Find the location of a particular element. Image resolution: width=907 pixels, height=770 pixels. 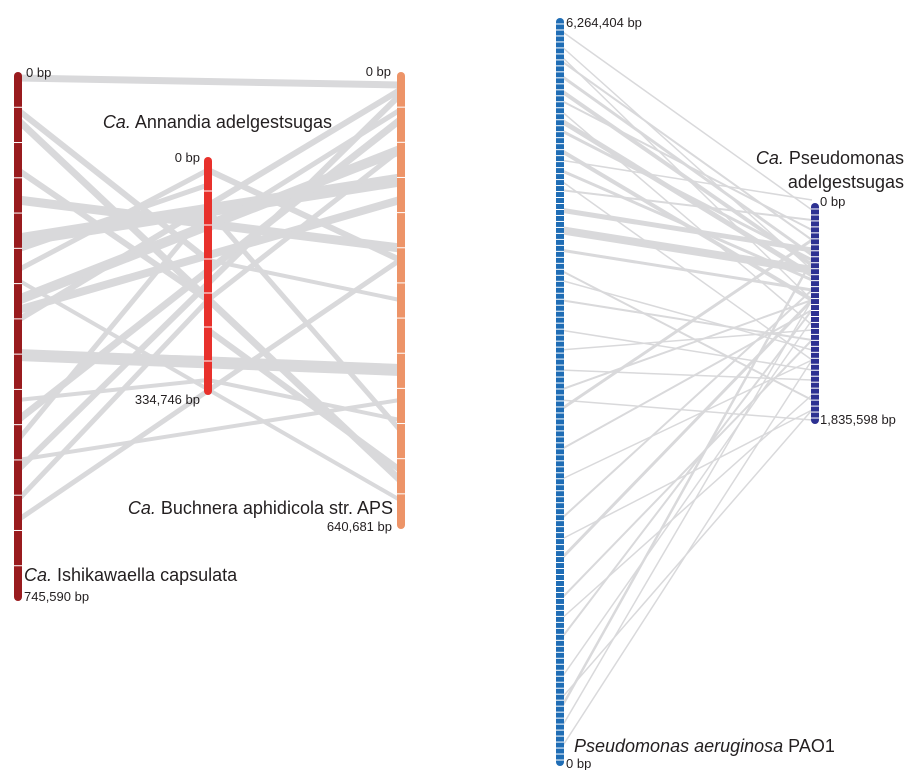

buchnera-end-label: 640,681 bp is located at coordinates (359, 526).